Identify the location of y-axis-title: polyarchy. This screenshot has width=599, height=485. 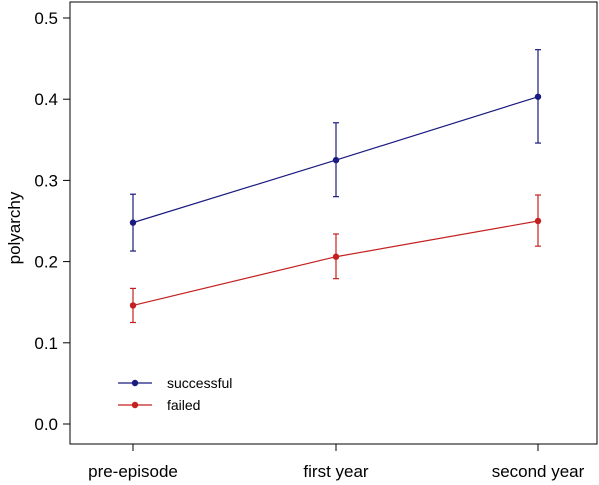
(14, 227).